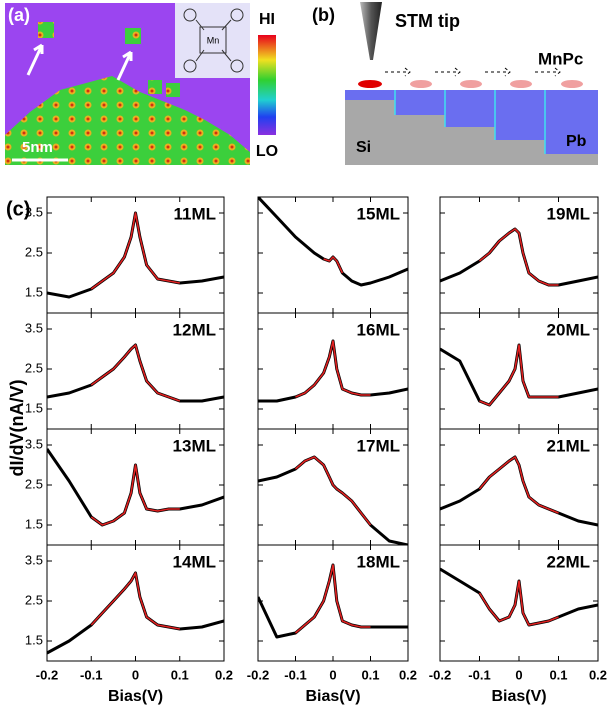 The width and height of the screenshot is (608, 711). I want to click on panel-title: 20ML, so click(568, 329).